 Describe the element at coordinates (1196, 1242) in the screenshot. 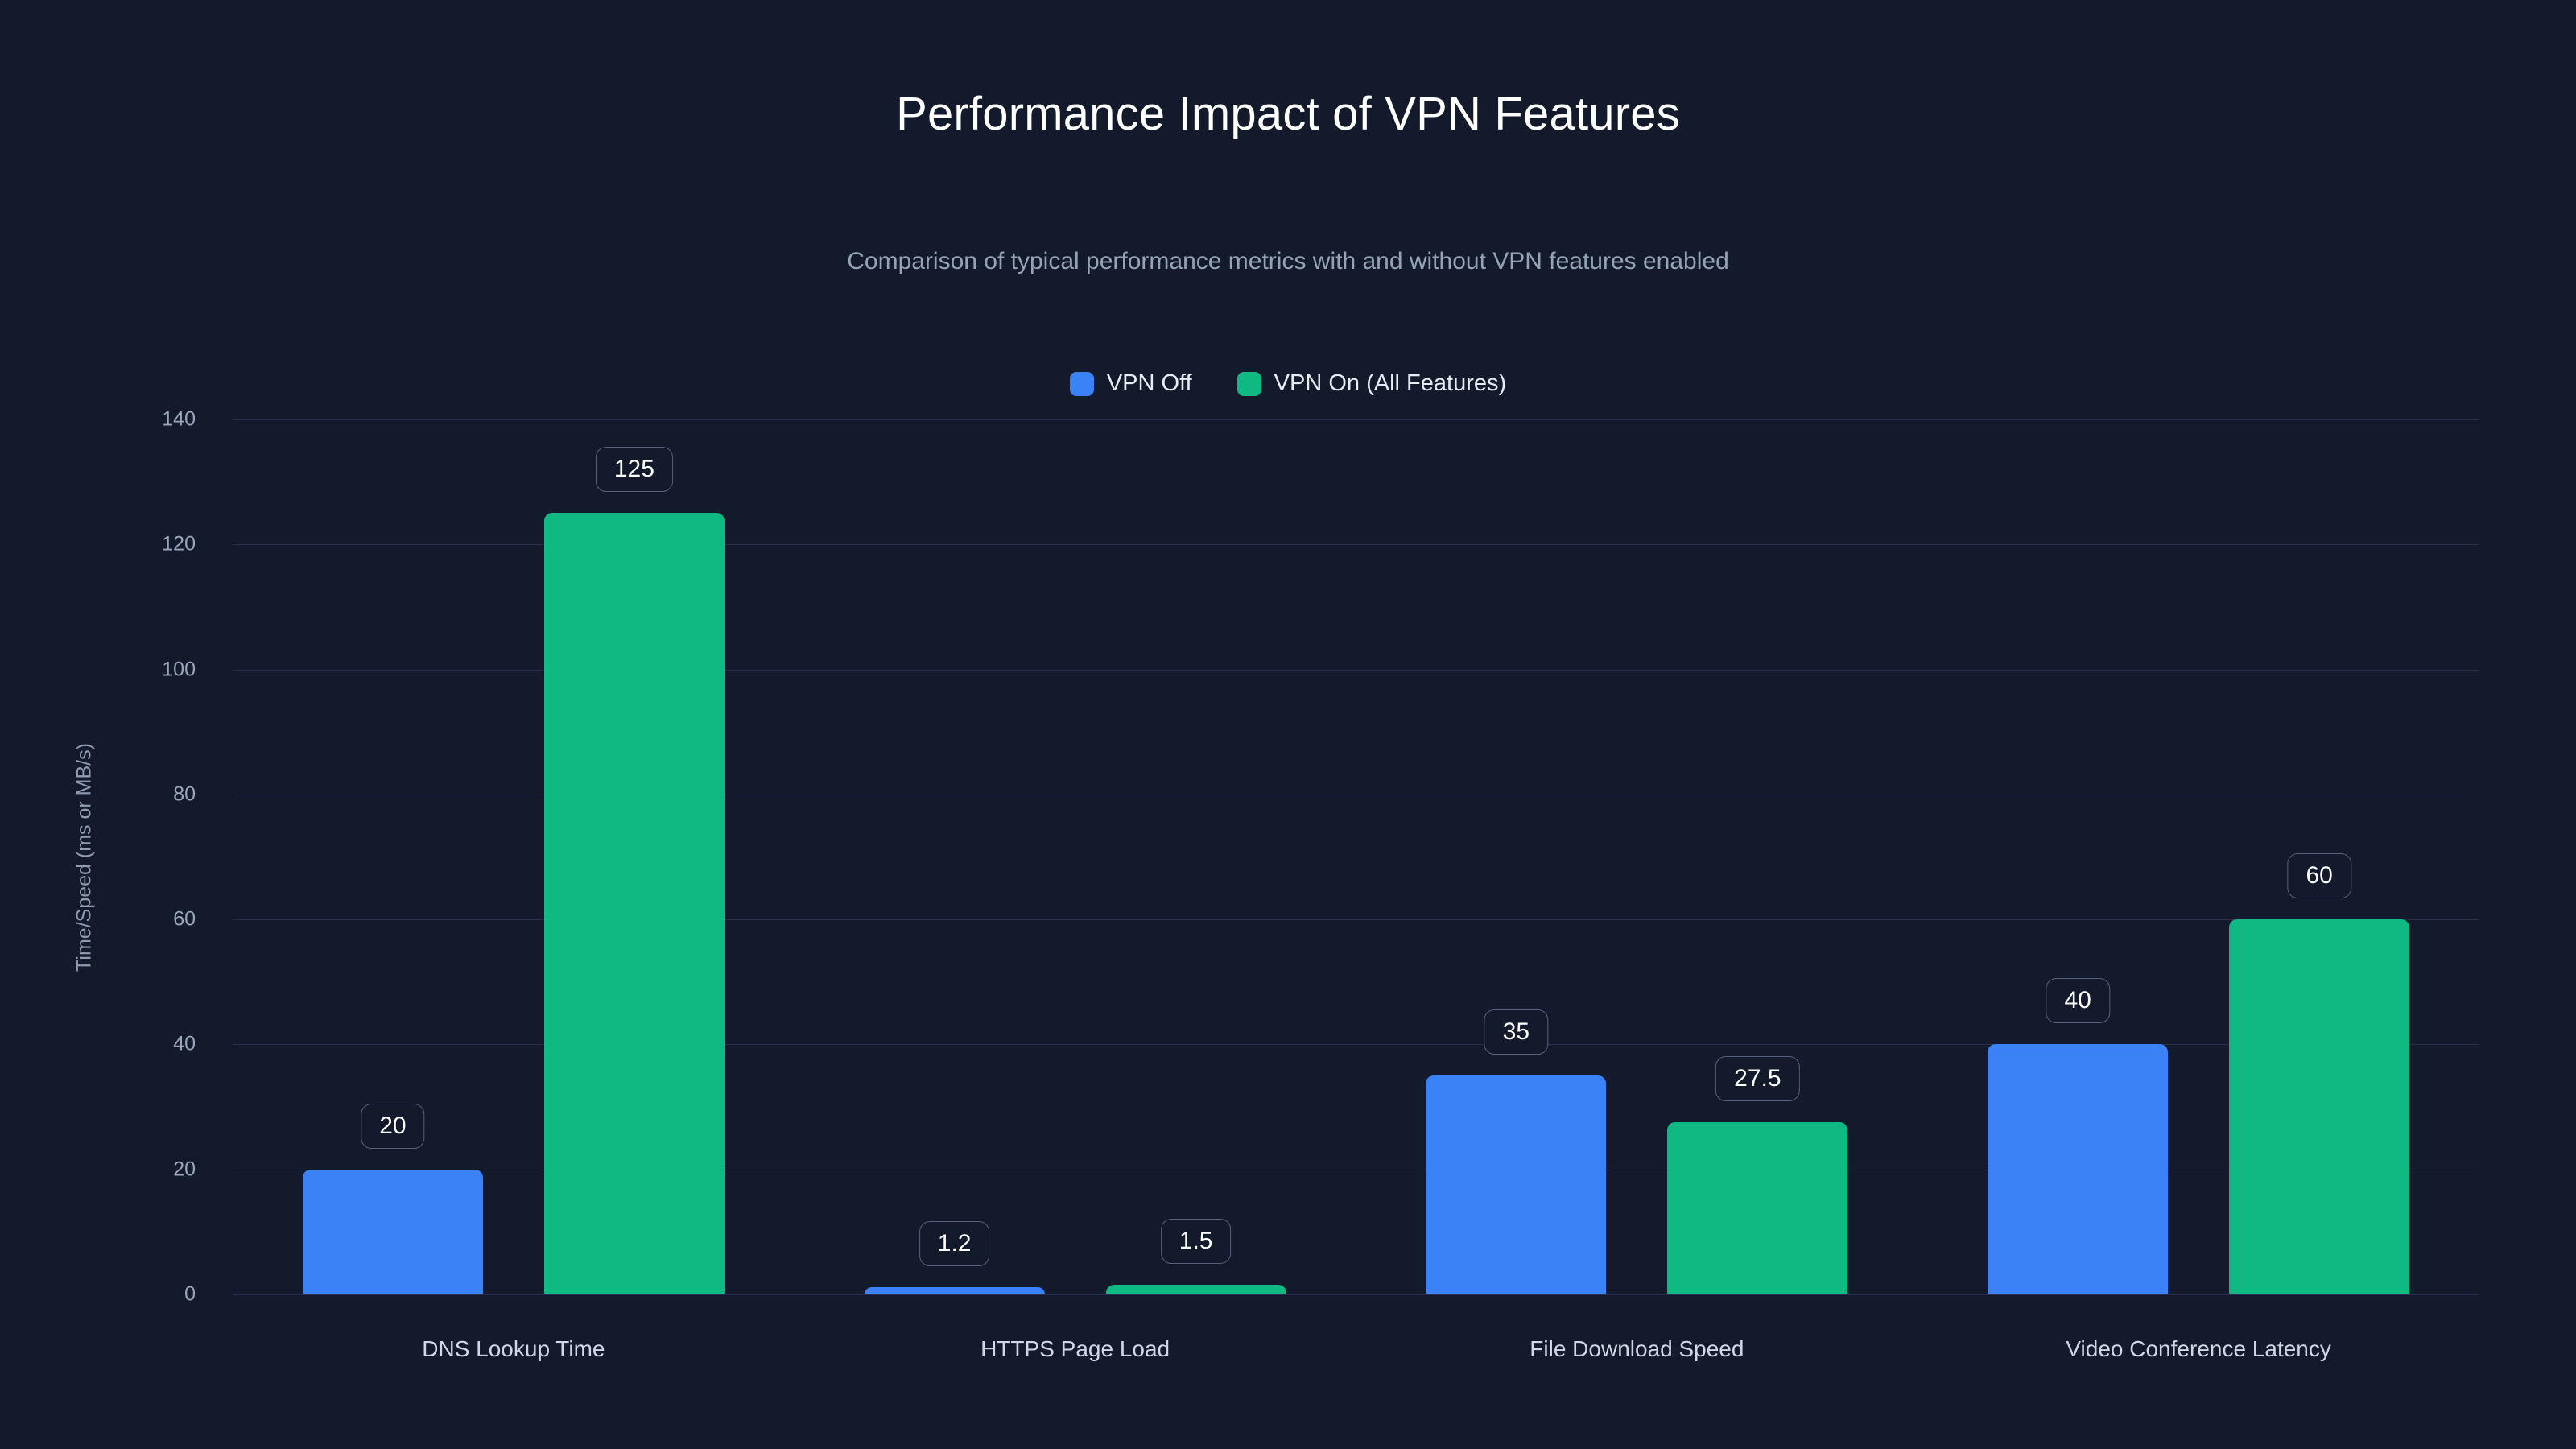

I see `bar-value-badge: 1.5` at that location.